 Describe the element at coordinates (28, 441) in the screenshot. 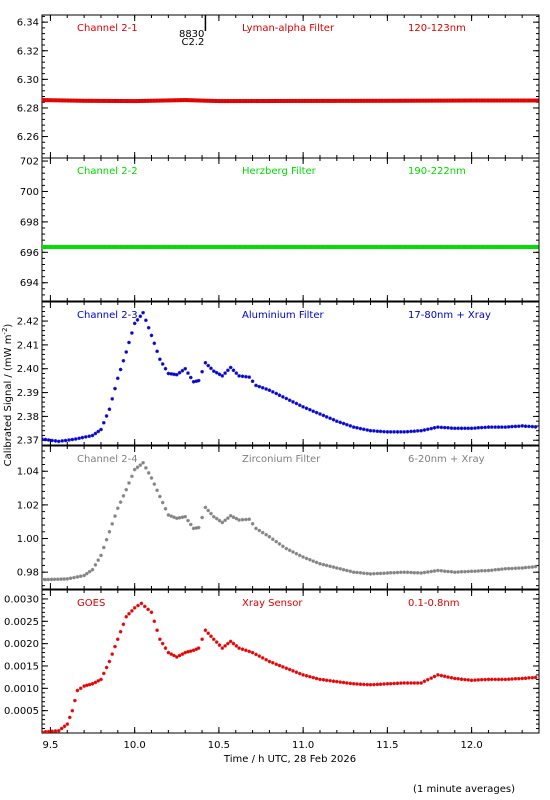

I see `y-tick-label: 2.37` at that location.